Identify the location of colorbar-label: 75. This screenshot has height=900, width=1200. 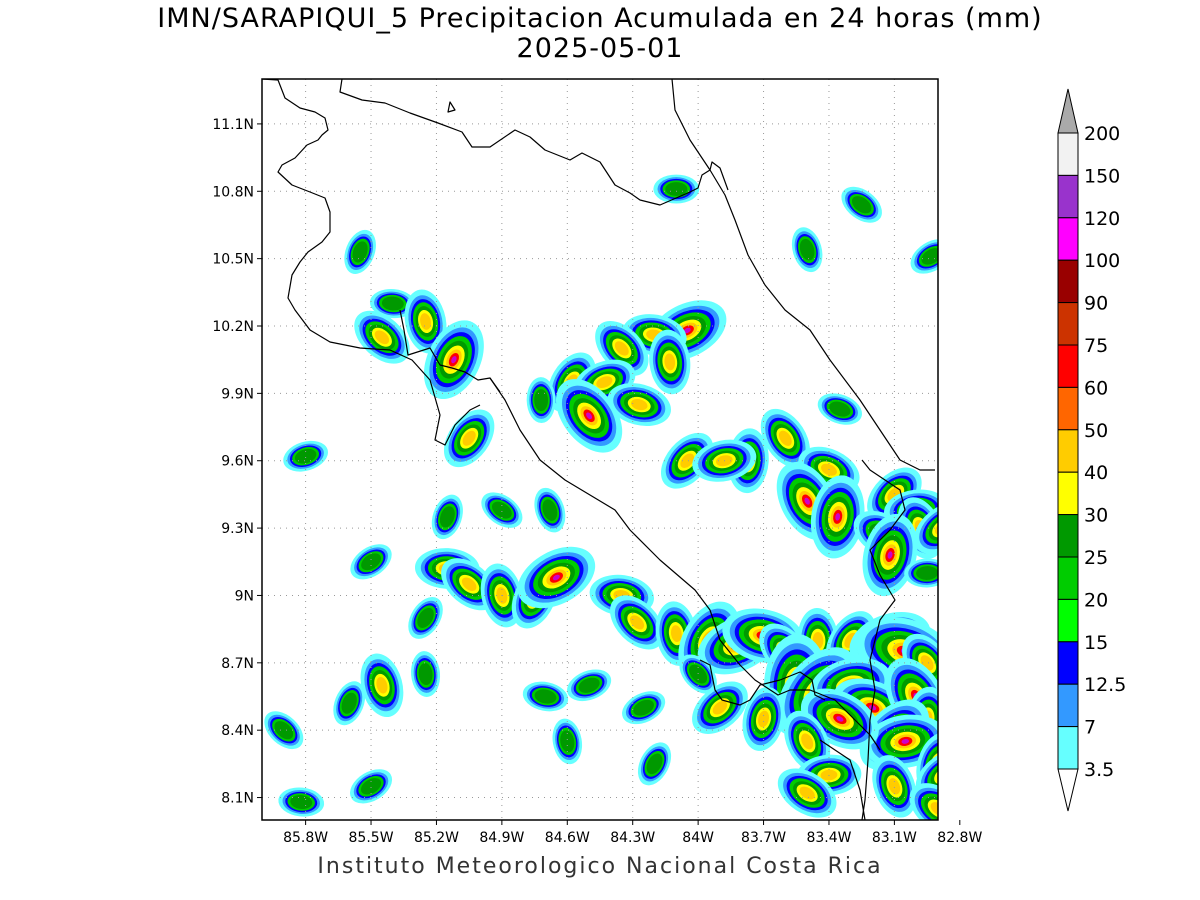
(1096, 346).